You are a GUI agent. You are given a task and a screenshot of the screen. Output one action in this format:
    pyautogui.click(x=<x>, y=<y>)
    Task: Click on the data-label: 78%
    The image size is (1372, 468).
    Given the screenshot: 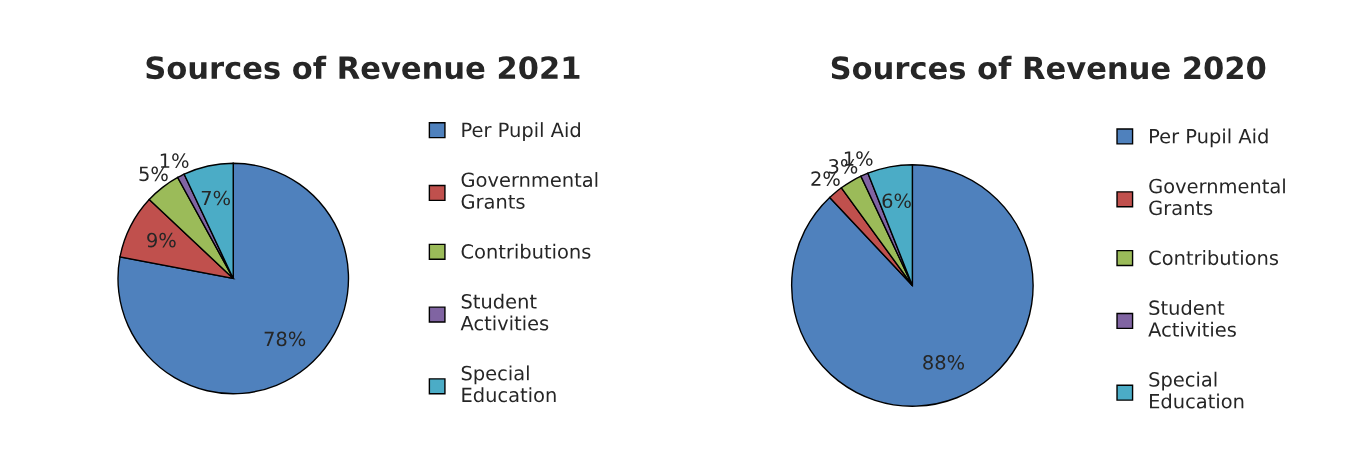 What is the action you would take?
    pyautogui.click(x=285, y=339)
    